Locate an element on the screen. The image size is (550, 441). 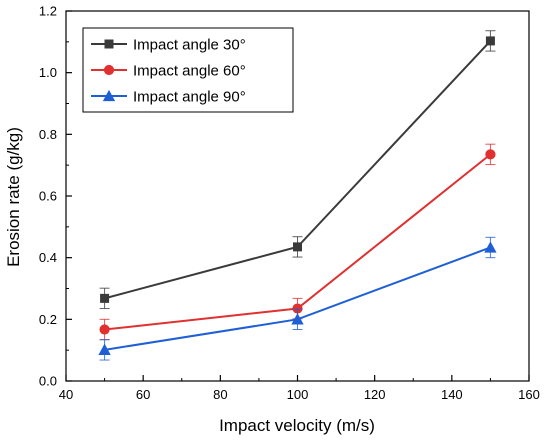
x-tick-label: 60 is located at coordinates (143, 394).